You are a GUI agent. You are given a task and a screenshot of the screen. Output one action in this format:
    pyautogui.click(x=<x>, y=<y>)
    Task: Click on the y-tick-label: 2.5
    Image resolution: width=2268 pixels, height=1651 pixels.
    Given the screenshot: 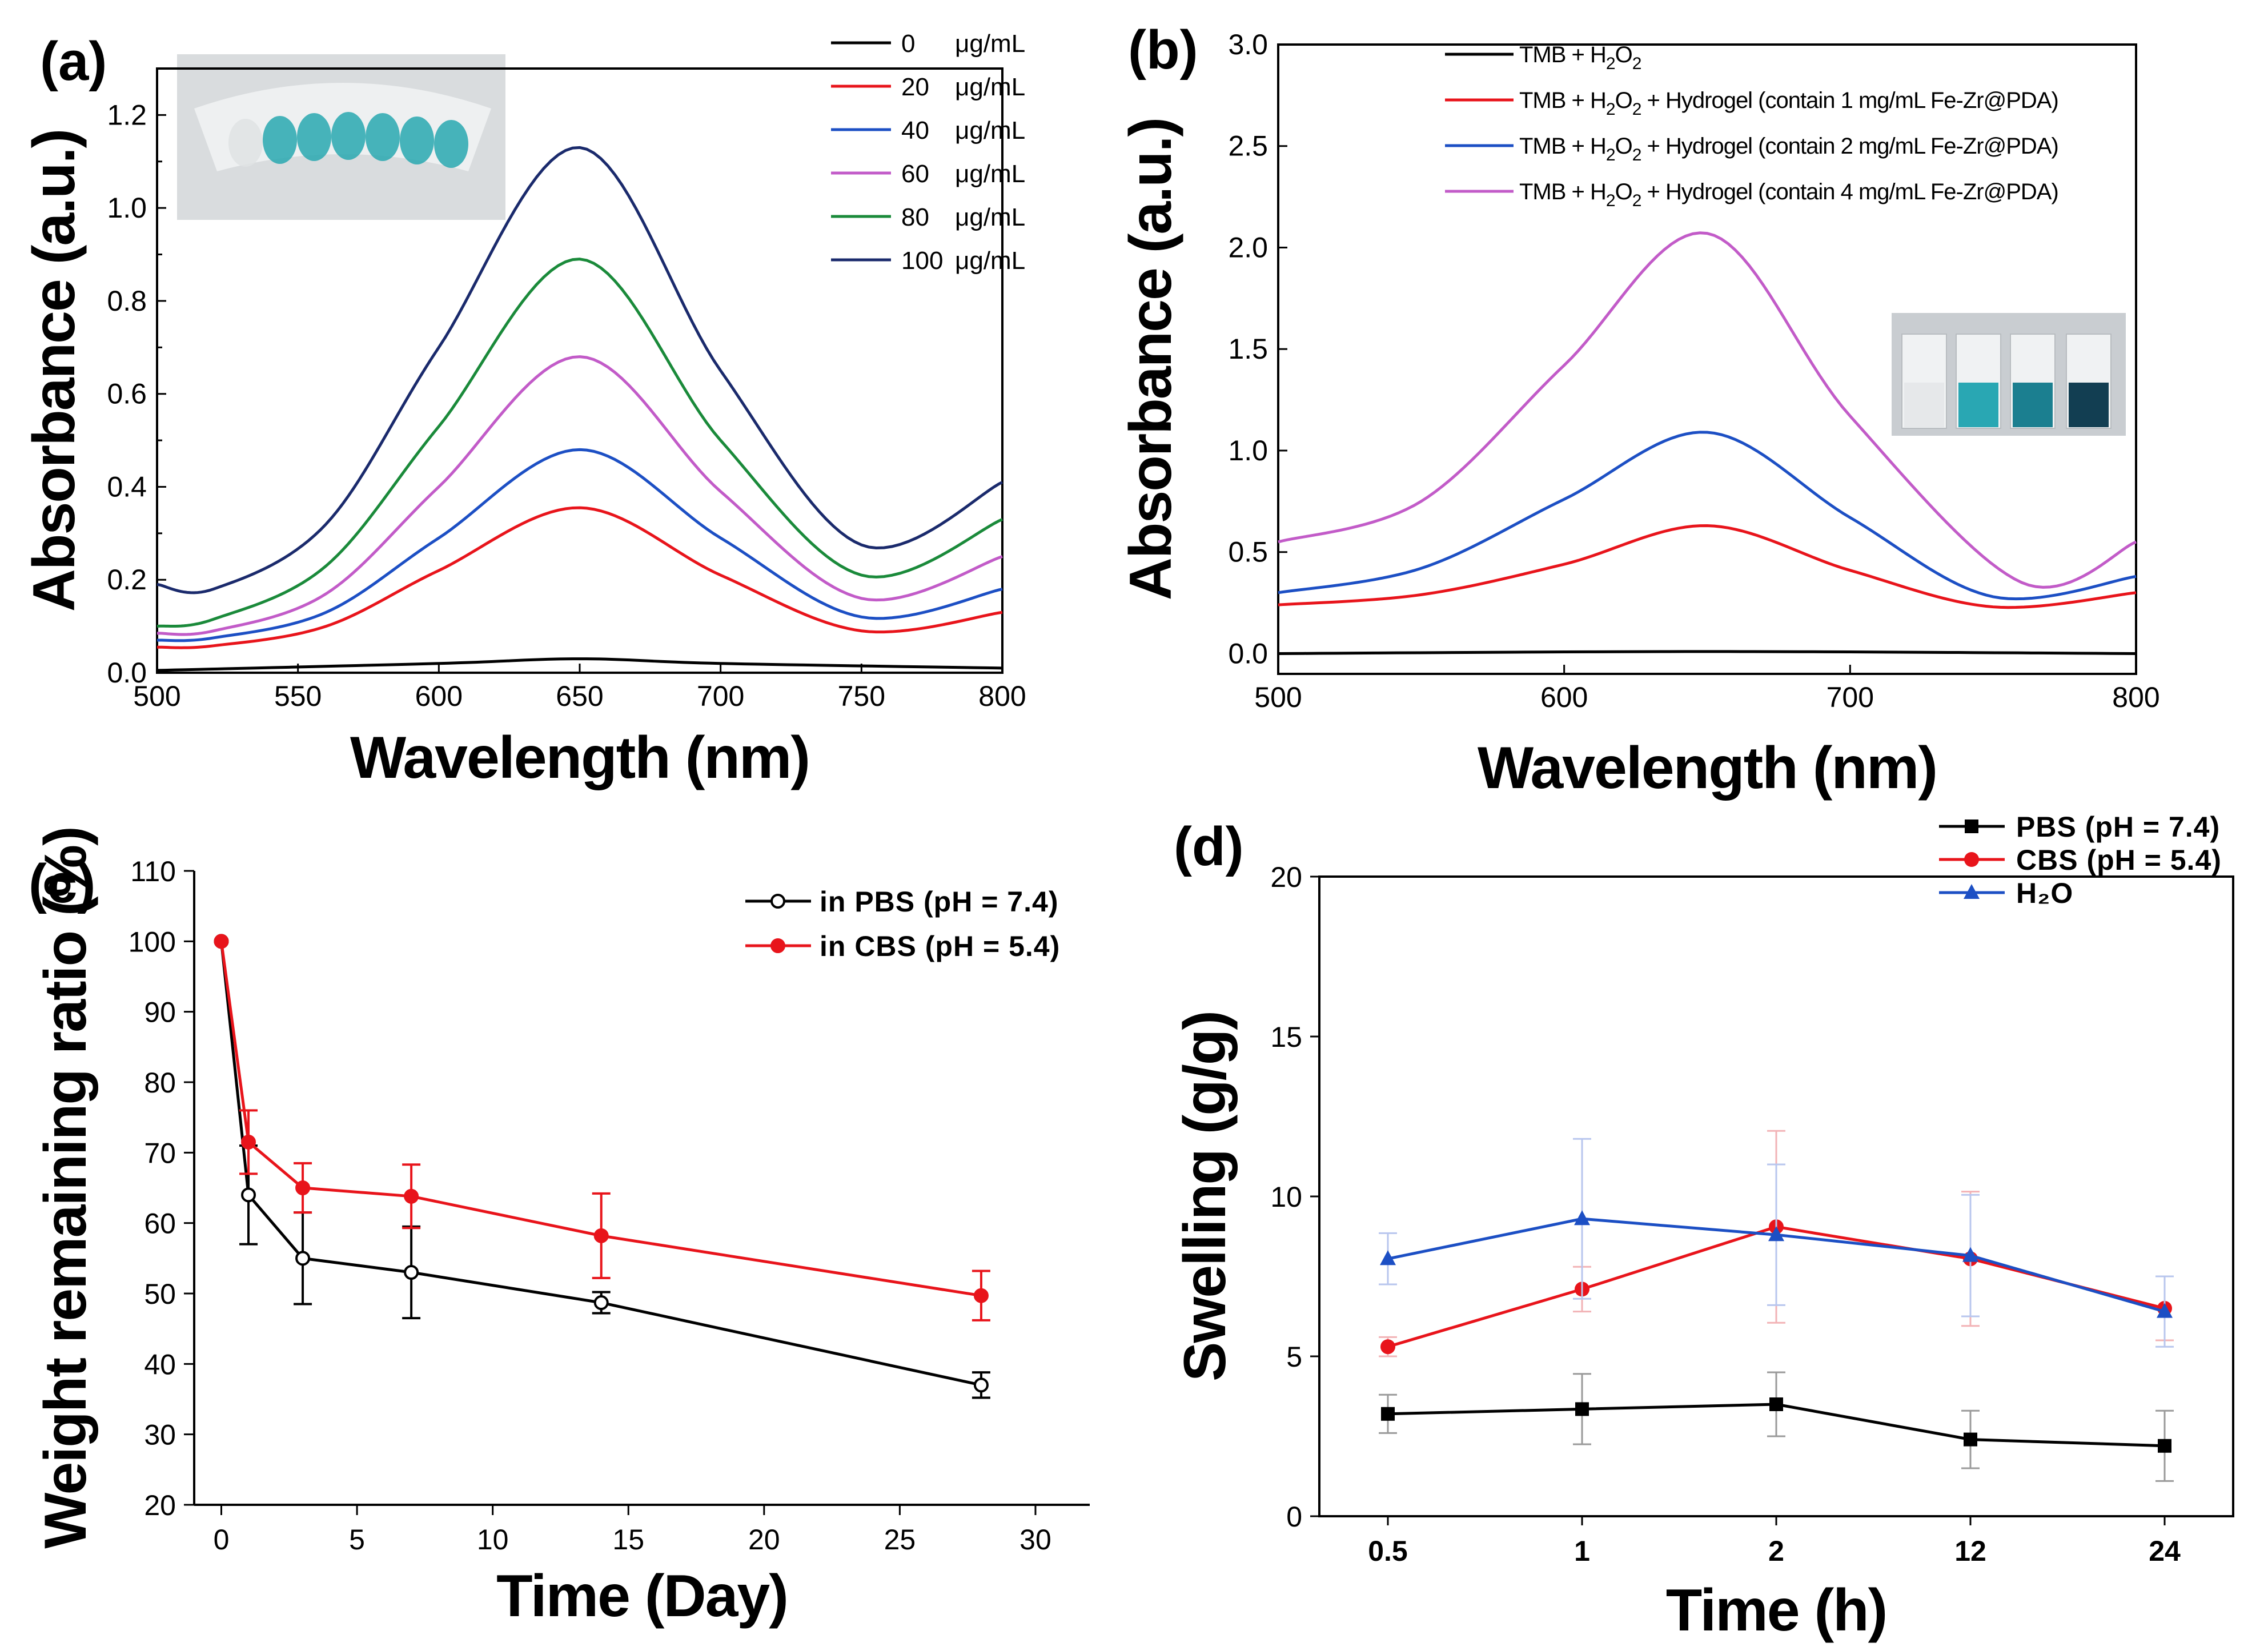 What is the action you would take?
    pyautogui.click(x=1248, y=146)
    